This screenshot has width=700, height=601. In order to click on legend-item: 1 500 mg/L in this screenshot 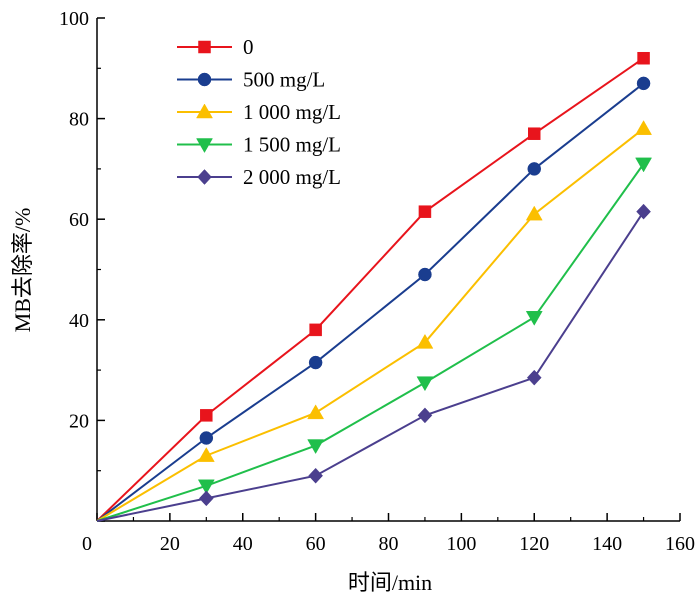, I will do `click(259, 145)`.